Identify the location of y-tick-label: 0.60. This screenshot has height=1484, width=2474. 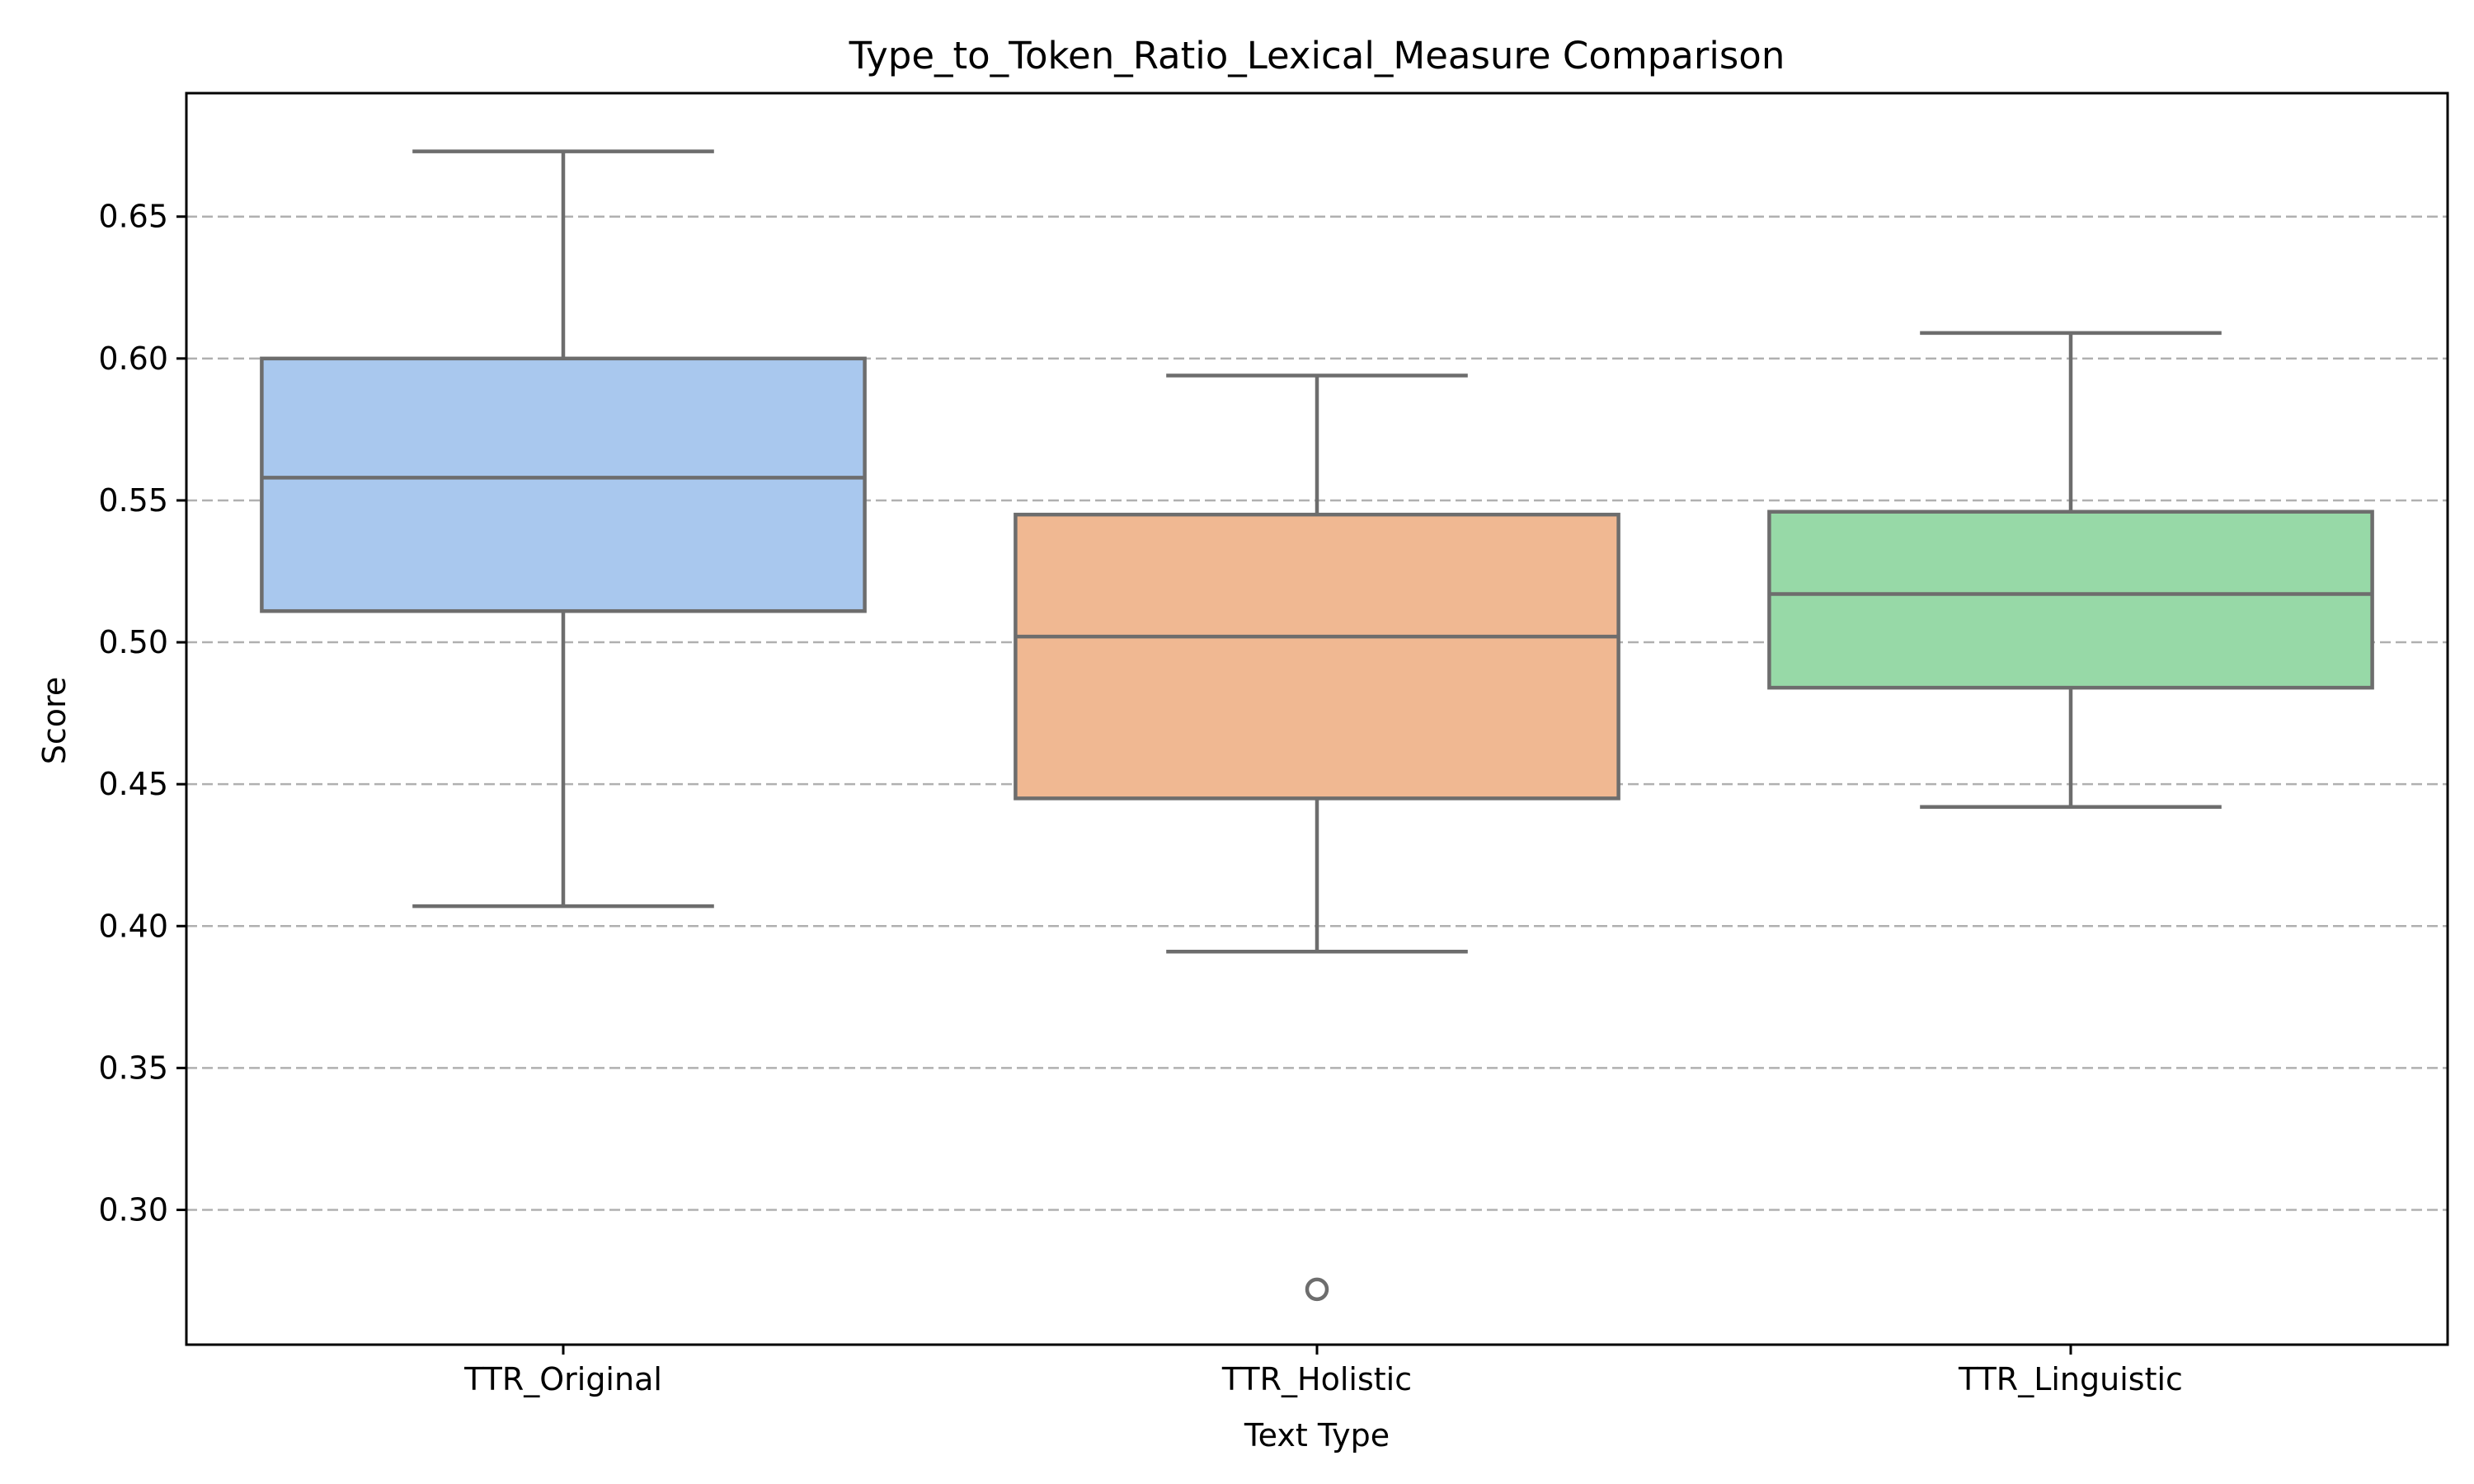
(133, 358).